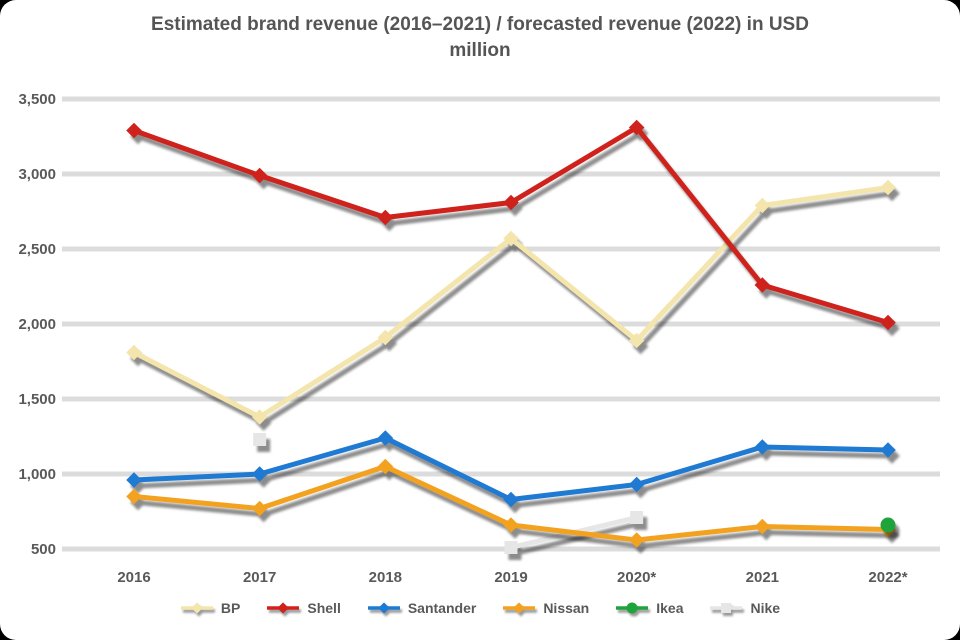 The height and width of the screenshot is (640, 960). What do you see at coordinates (37, 99) in the screenshot?
I see `y-tick-label: 3,500` at bounding box center [37, 99].